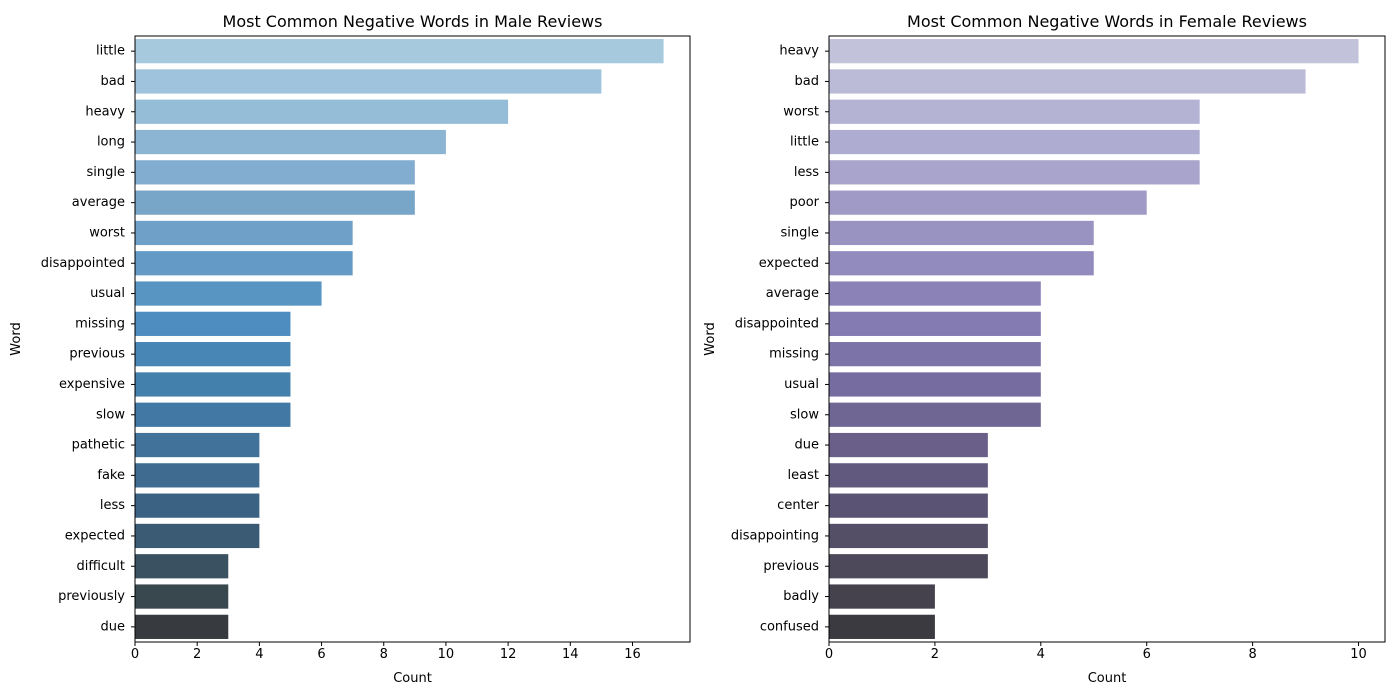  I want to click on y-tick-label: confused, so click(789, 626).